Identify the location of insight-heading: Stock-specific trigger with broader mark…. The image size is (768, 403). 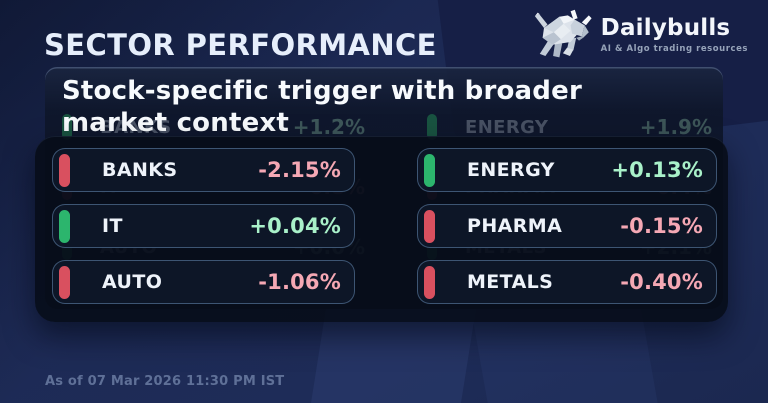
(377, 107).